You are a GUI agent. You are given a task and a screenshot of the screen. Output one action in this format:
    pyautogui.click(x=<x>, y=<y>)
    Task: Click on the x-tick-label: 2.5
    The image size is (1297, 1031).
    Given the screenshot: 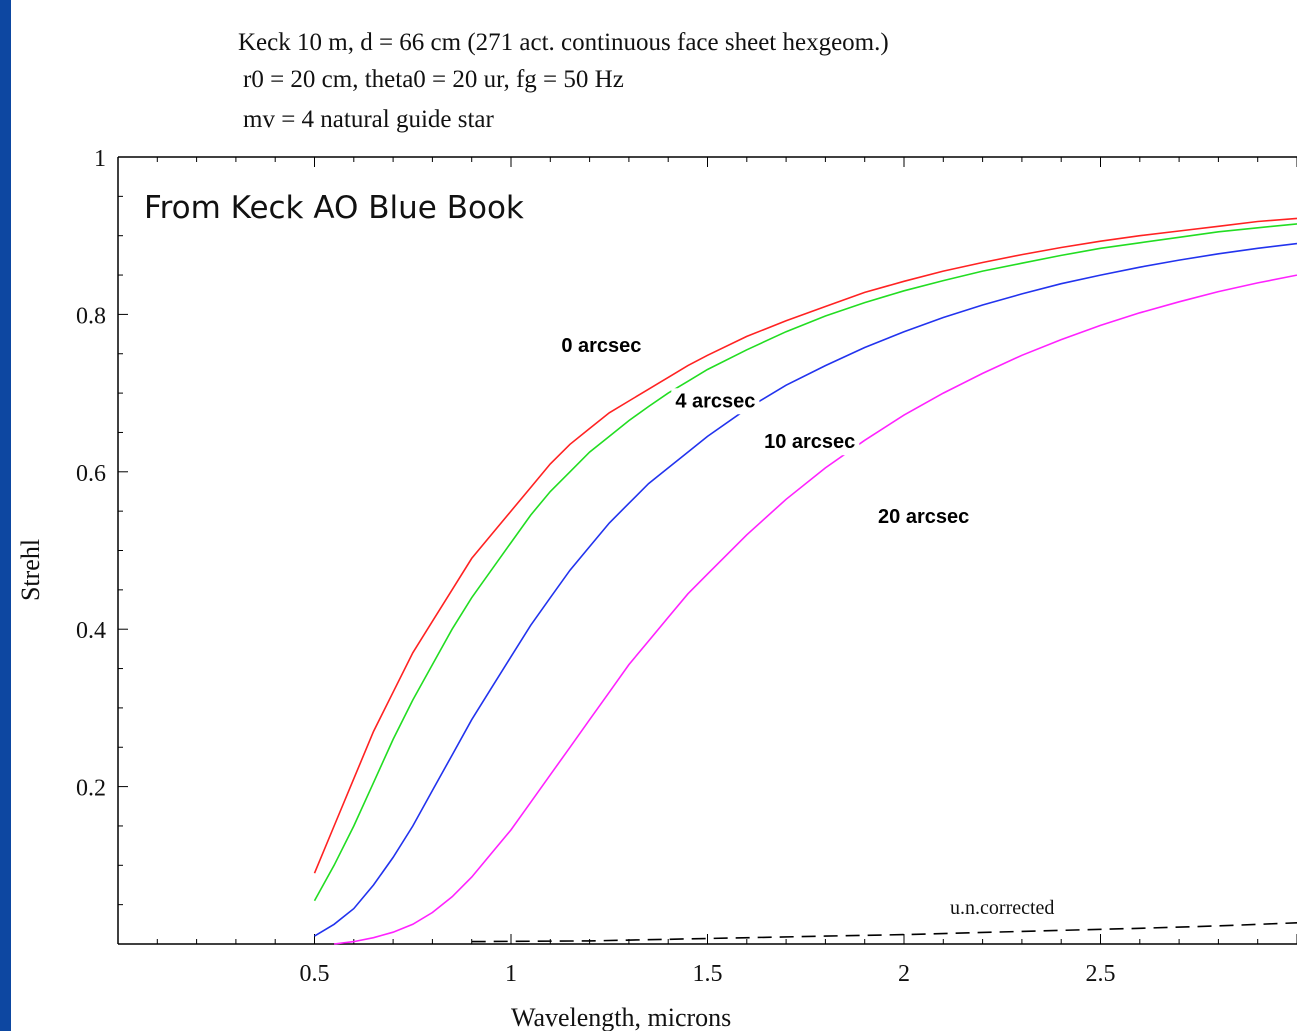 What is the action you would take?
    pyautogui.click(x=1101, y=974)
    